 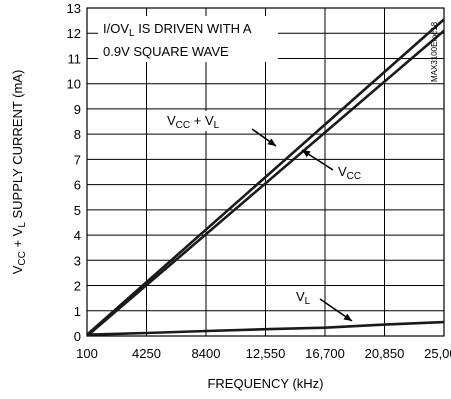 What do you see at coordinates (77, 311) in the screenshot?
I see `y-tick-label: 1` at bounding box center [77, 311].